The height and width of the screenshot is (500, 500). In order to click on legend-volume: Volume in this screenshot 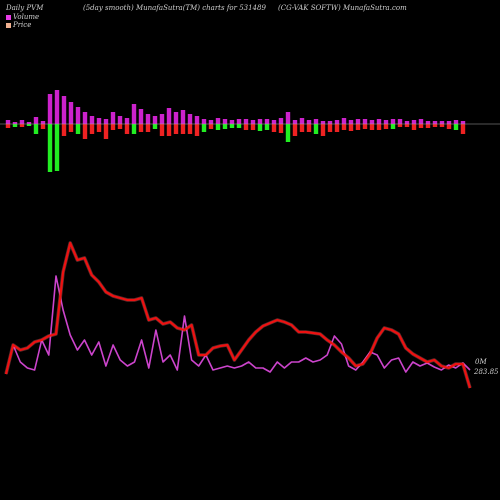, I will do `click(22, 17)`.